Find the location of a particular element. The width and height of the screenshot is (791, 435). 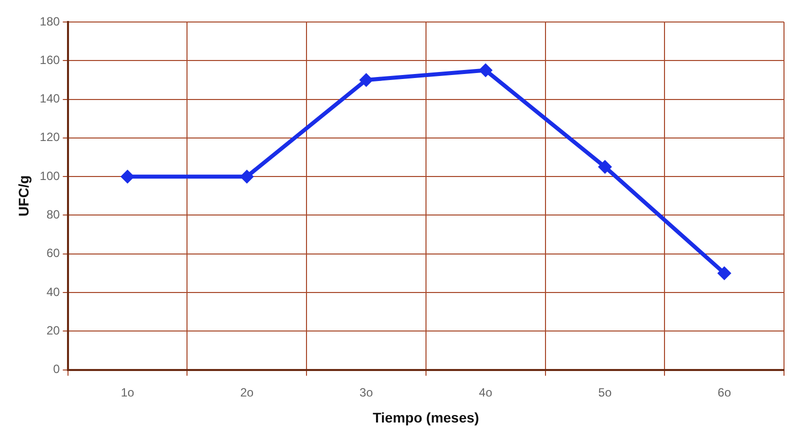

y-axis-title: UFC/g is located at coordinates (23, 196).